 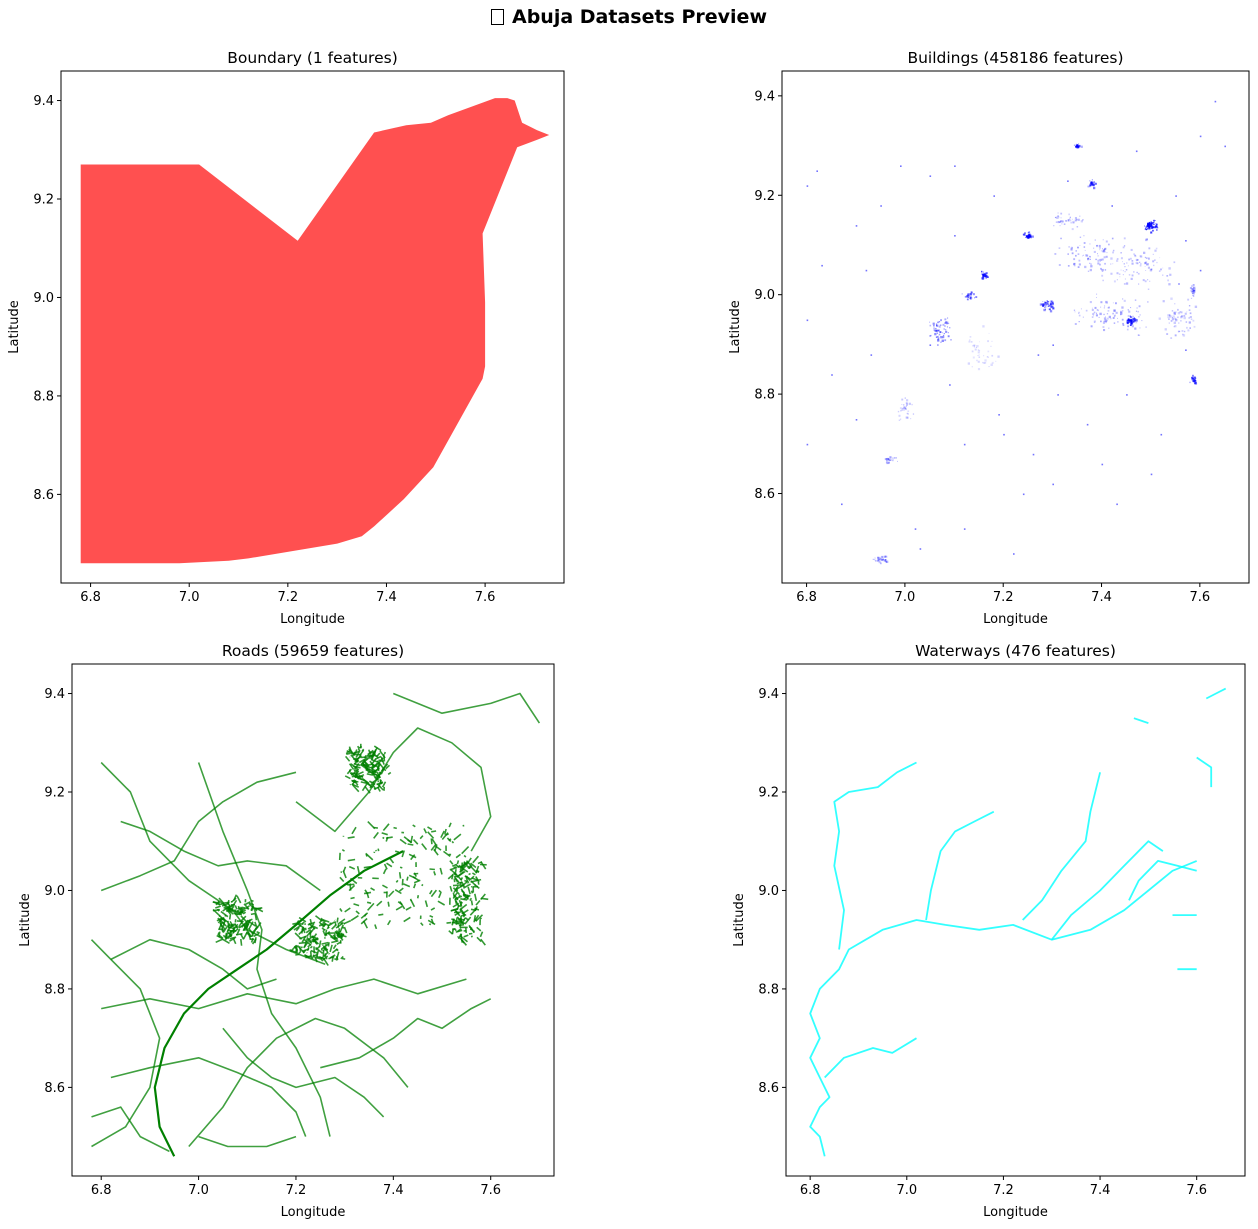 I want to click on waterway-line, so click(x=1162, y=880).